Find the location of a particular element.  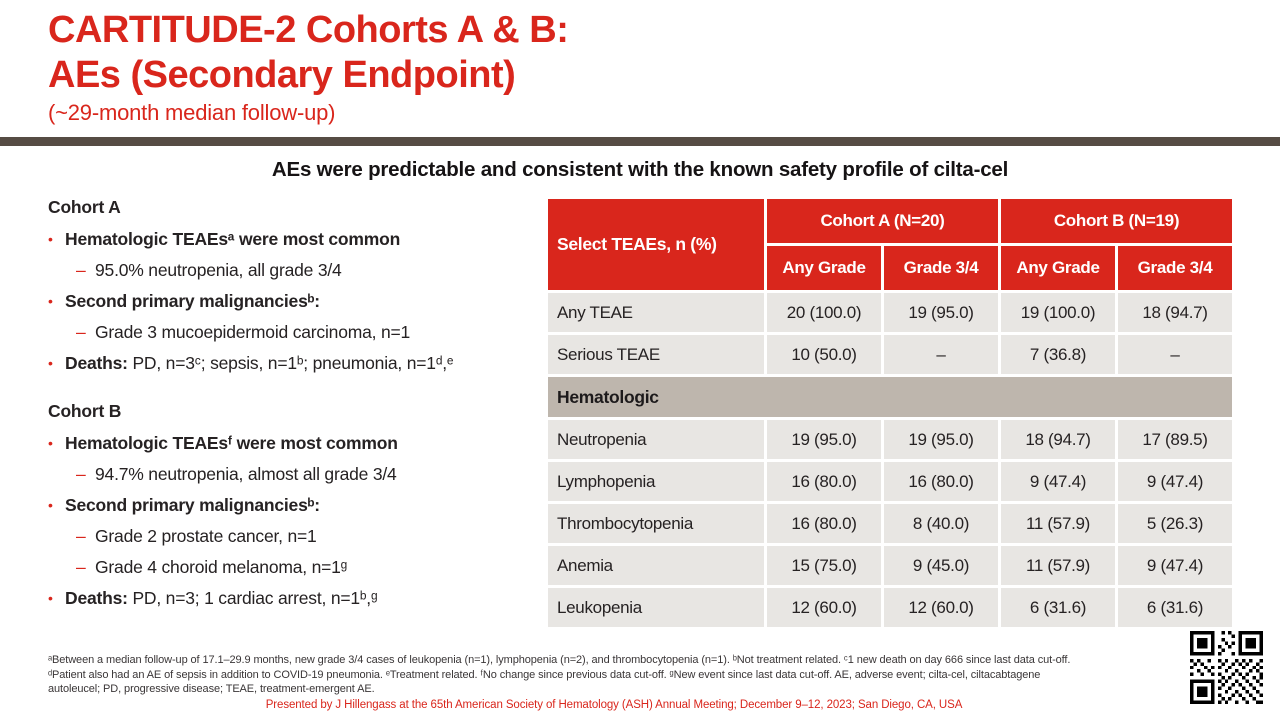

table-cell: 19 (100.0) is located at coordinates (1058, 312).